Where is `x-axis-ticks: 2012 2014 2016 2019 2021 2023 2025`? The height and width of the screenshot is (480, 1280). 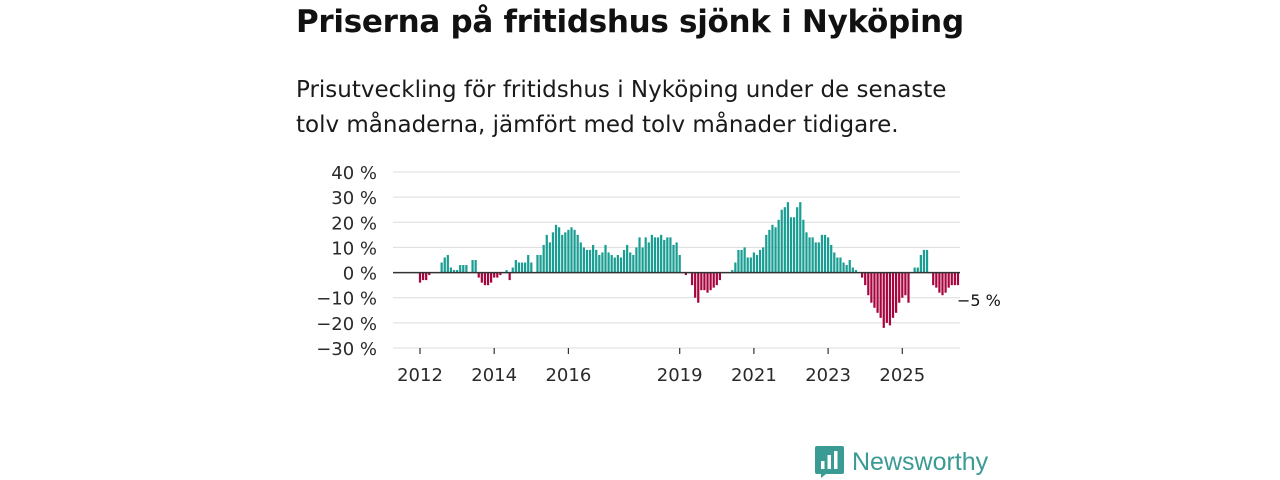
x-axis-ticks: 2012 2014 2016 2019 2021 2023 2025 is located at coordinates (661, 367).